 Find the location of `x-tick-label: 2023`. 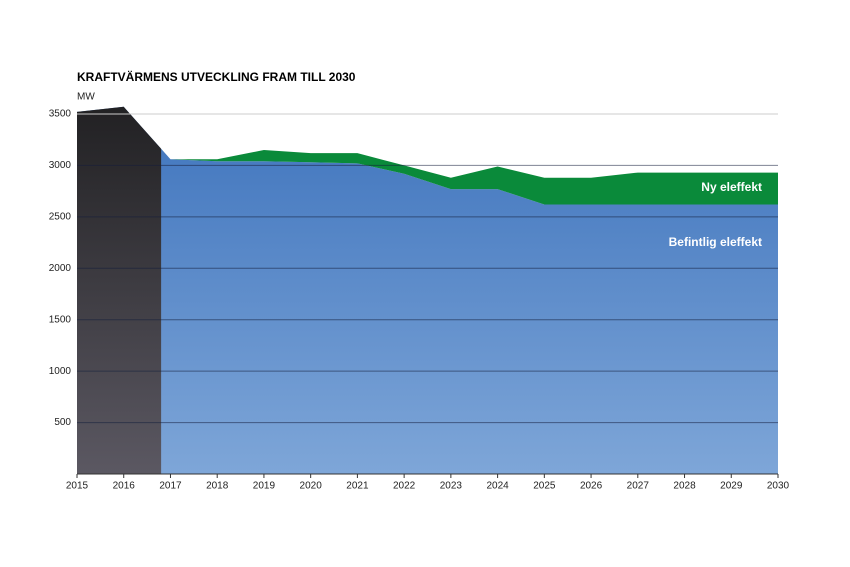

x-tick-label: 2023 is located at coordinates (451, 486).